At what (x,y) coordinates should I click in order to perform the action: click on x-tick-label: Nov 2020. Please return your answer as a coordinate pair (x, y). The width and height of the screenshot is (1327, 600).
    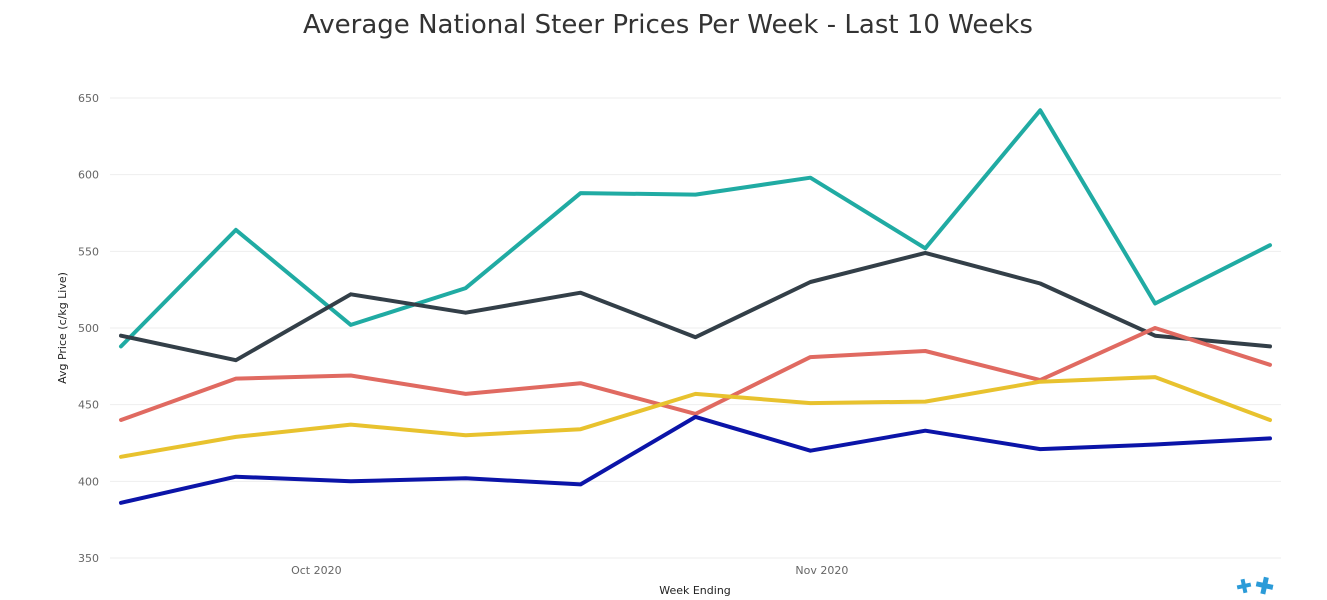
    Looking at the image, I should click on (821, 570).